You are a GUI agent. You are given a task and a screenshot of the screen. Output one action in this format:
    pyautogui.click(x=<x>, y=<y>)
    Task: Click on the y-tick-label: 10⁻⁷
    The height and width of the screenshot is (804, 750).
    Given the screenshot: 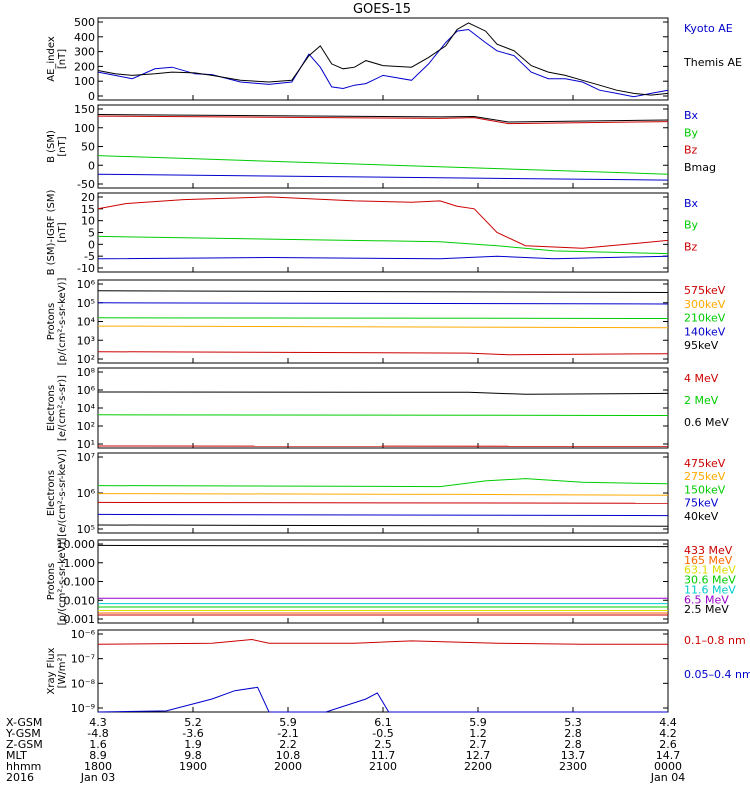 What is the action you would take?
    pyautogui.click(x=83, y=659)
    